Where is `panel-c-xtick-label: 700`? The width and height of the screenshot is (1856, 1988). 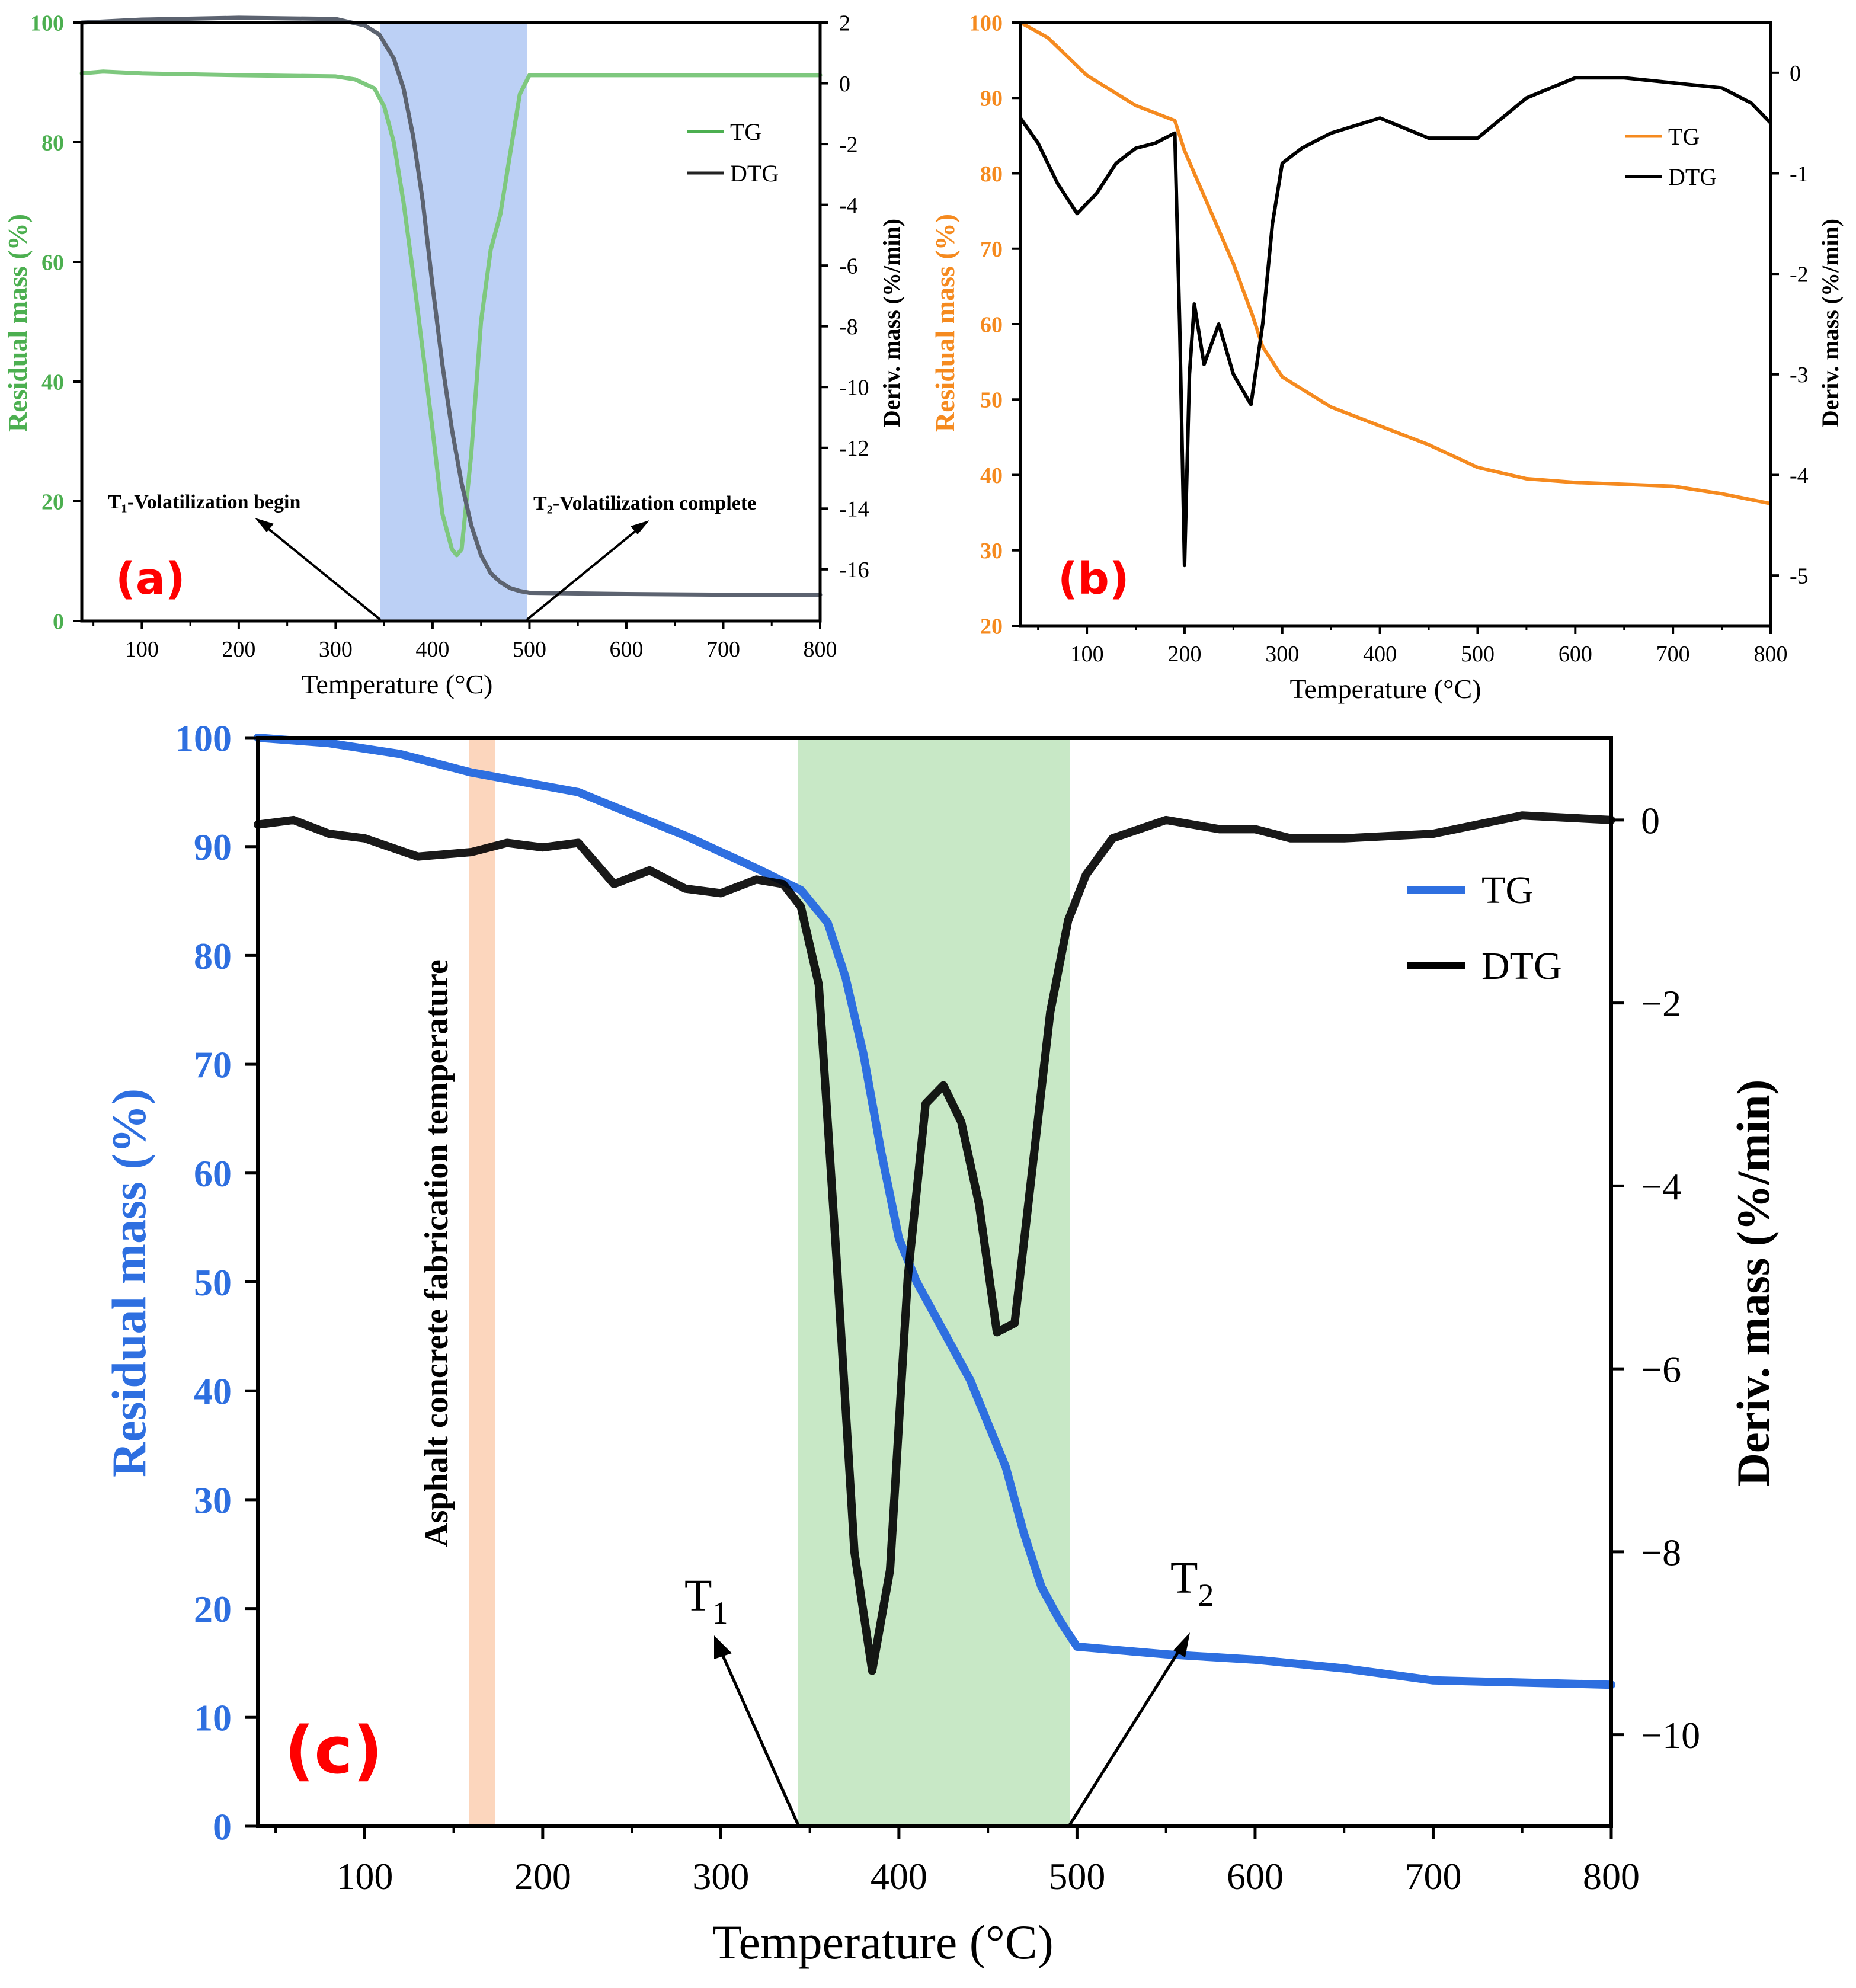
panel-c-xtick-label: 700 is located at coordinates (1432, 1876).